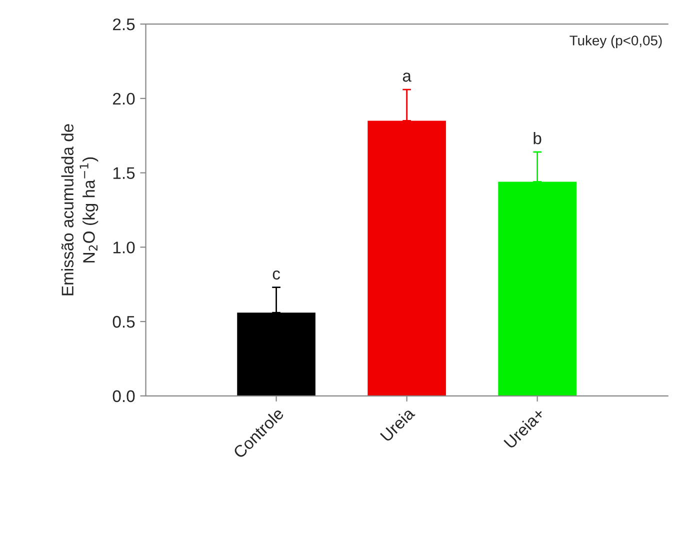 This screenshot has width=678, height=535. I want to click on y-tick-label: 0.0, so click(123, 396).